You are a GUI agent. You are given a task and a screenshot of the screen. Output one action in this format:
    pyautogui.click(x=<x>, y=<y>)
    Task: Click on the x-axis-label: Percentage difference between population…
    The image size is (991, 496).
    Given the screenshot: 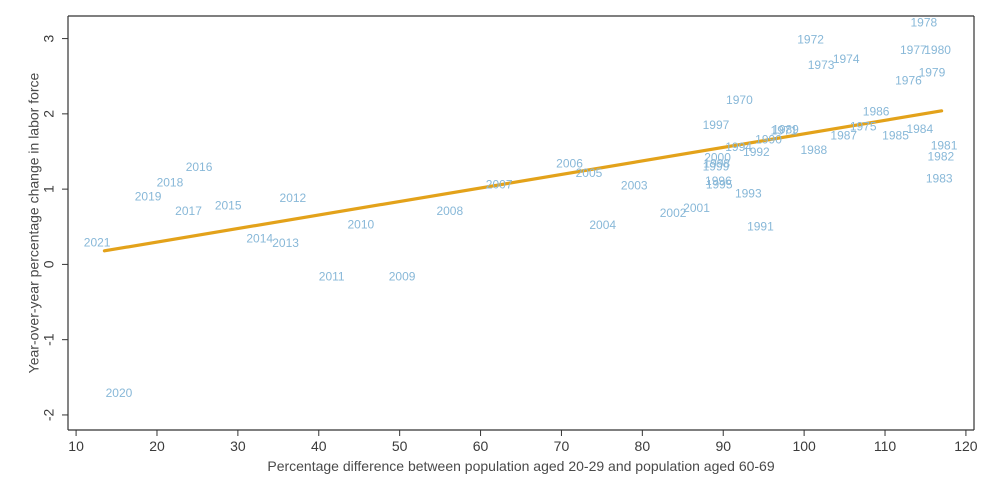 What is the action you would take?
    pyautogui.click(x=520, y=466)
    